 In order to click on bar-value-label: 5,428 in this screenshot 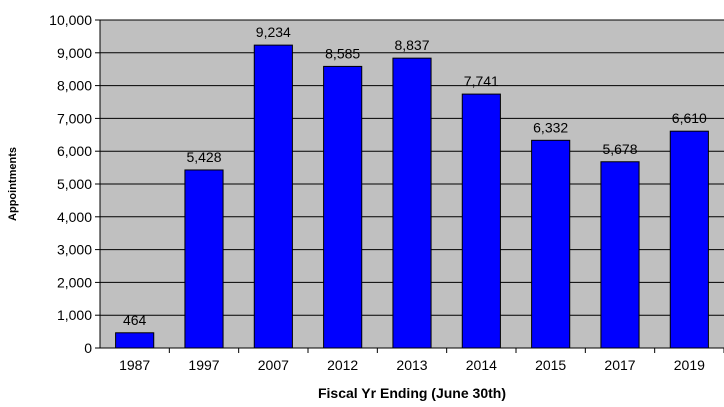, I will do `click(203, 157)`.